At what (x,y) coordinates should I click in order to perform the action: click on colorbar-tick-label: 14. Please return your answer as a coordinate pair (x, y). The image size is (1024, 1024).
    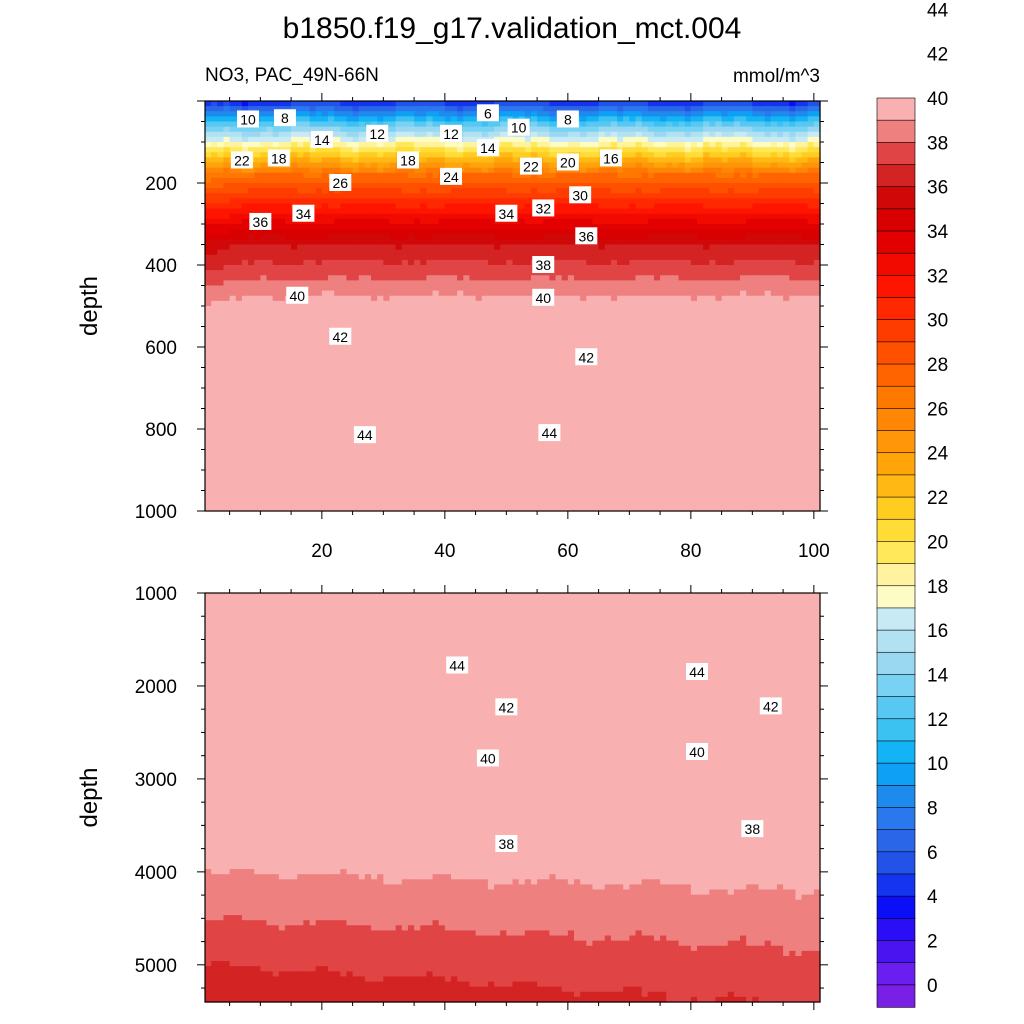
    Looking at the image, I should click on (938, 675).